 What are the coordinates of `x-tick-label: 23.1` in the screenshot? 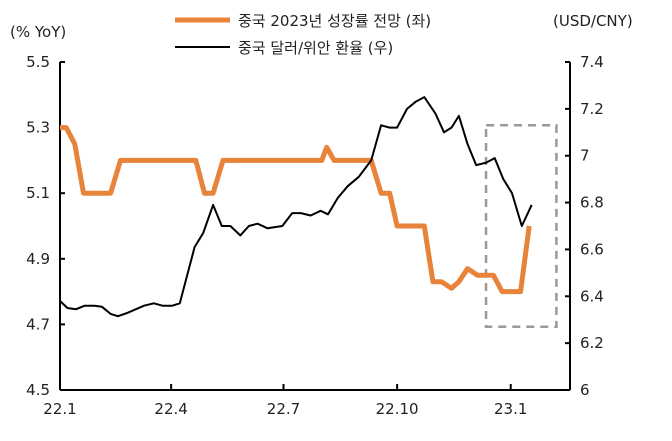 It's located at (510, 409).